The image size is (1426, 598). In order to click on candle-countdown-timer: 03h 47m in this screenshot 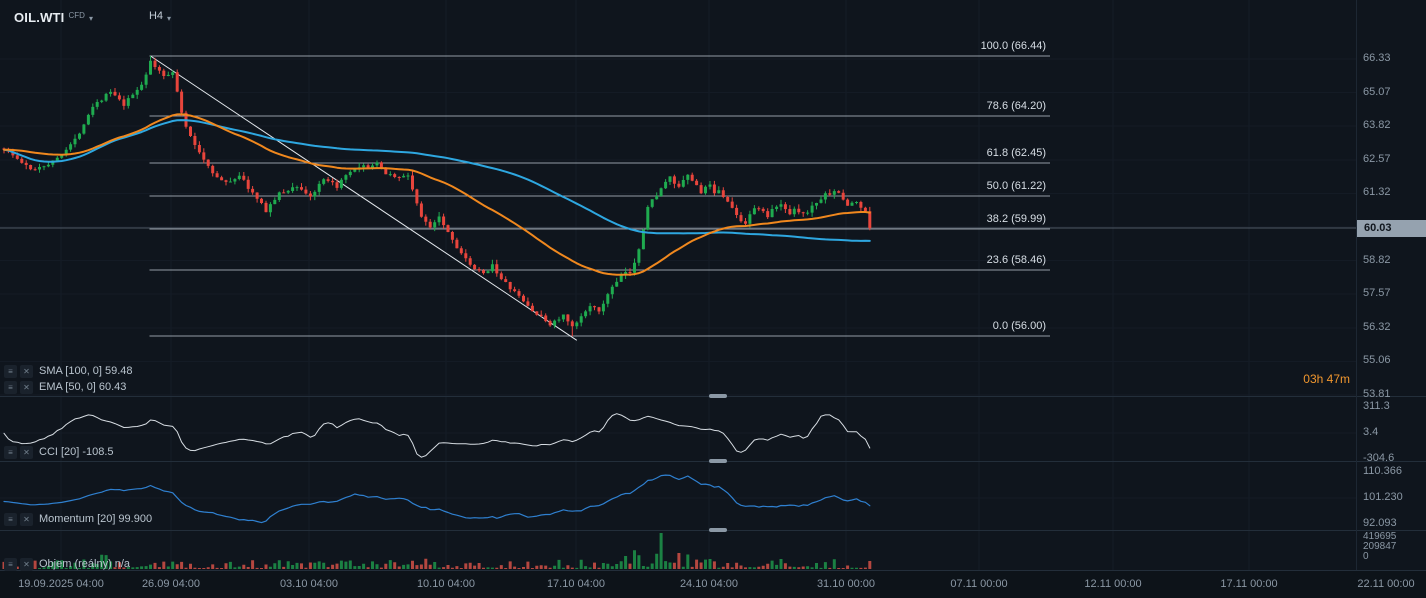, I will do `click(1326, 379)`.